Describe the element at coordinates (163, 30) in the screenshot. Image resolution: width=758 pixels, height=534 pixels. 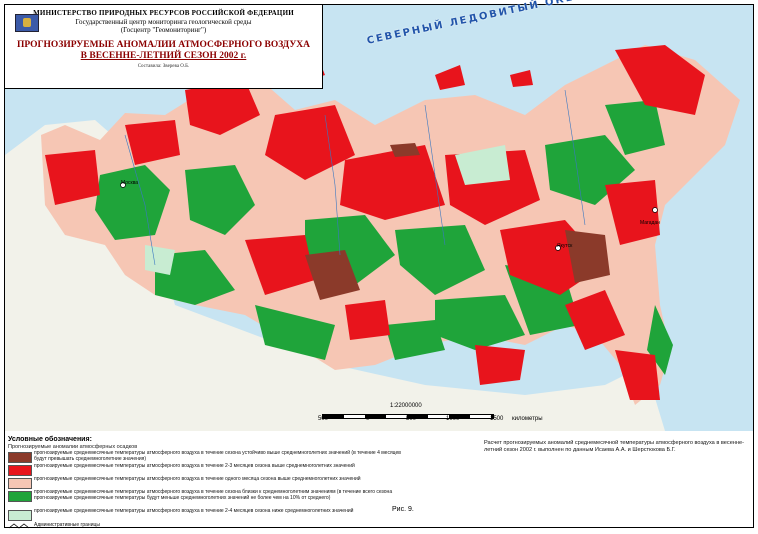
I see `center-short-name: (Госцентр "Геомониторинг")` at that location.